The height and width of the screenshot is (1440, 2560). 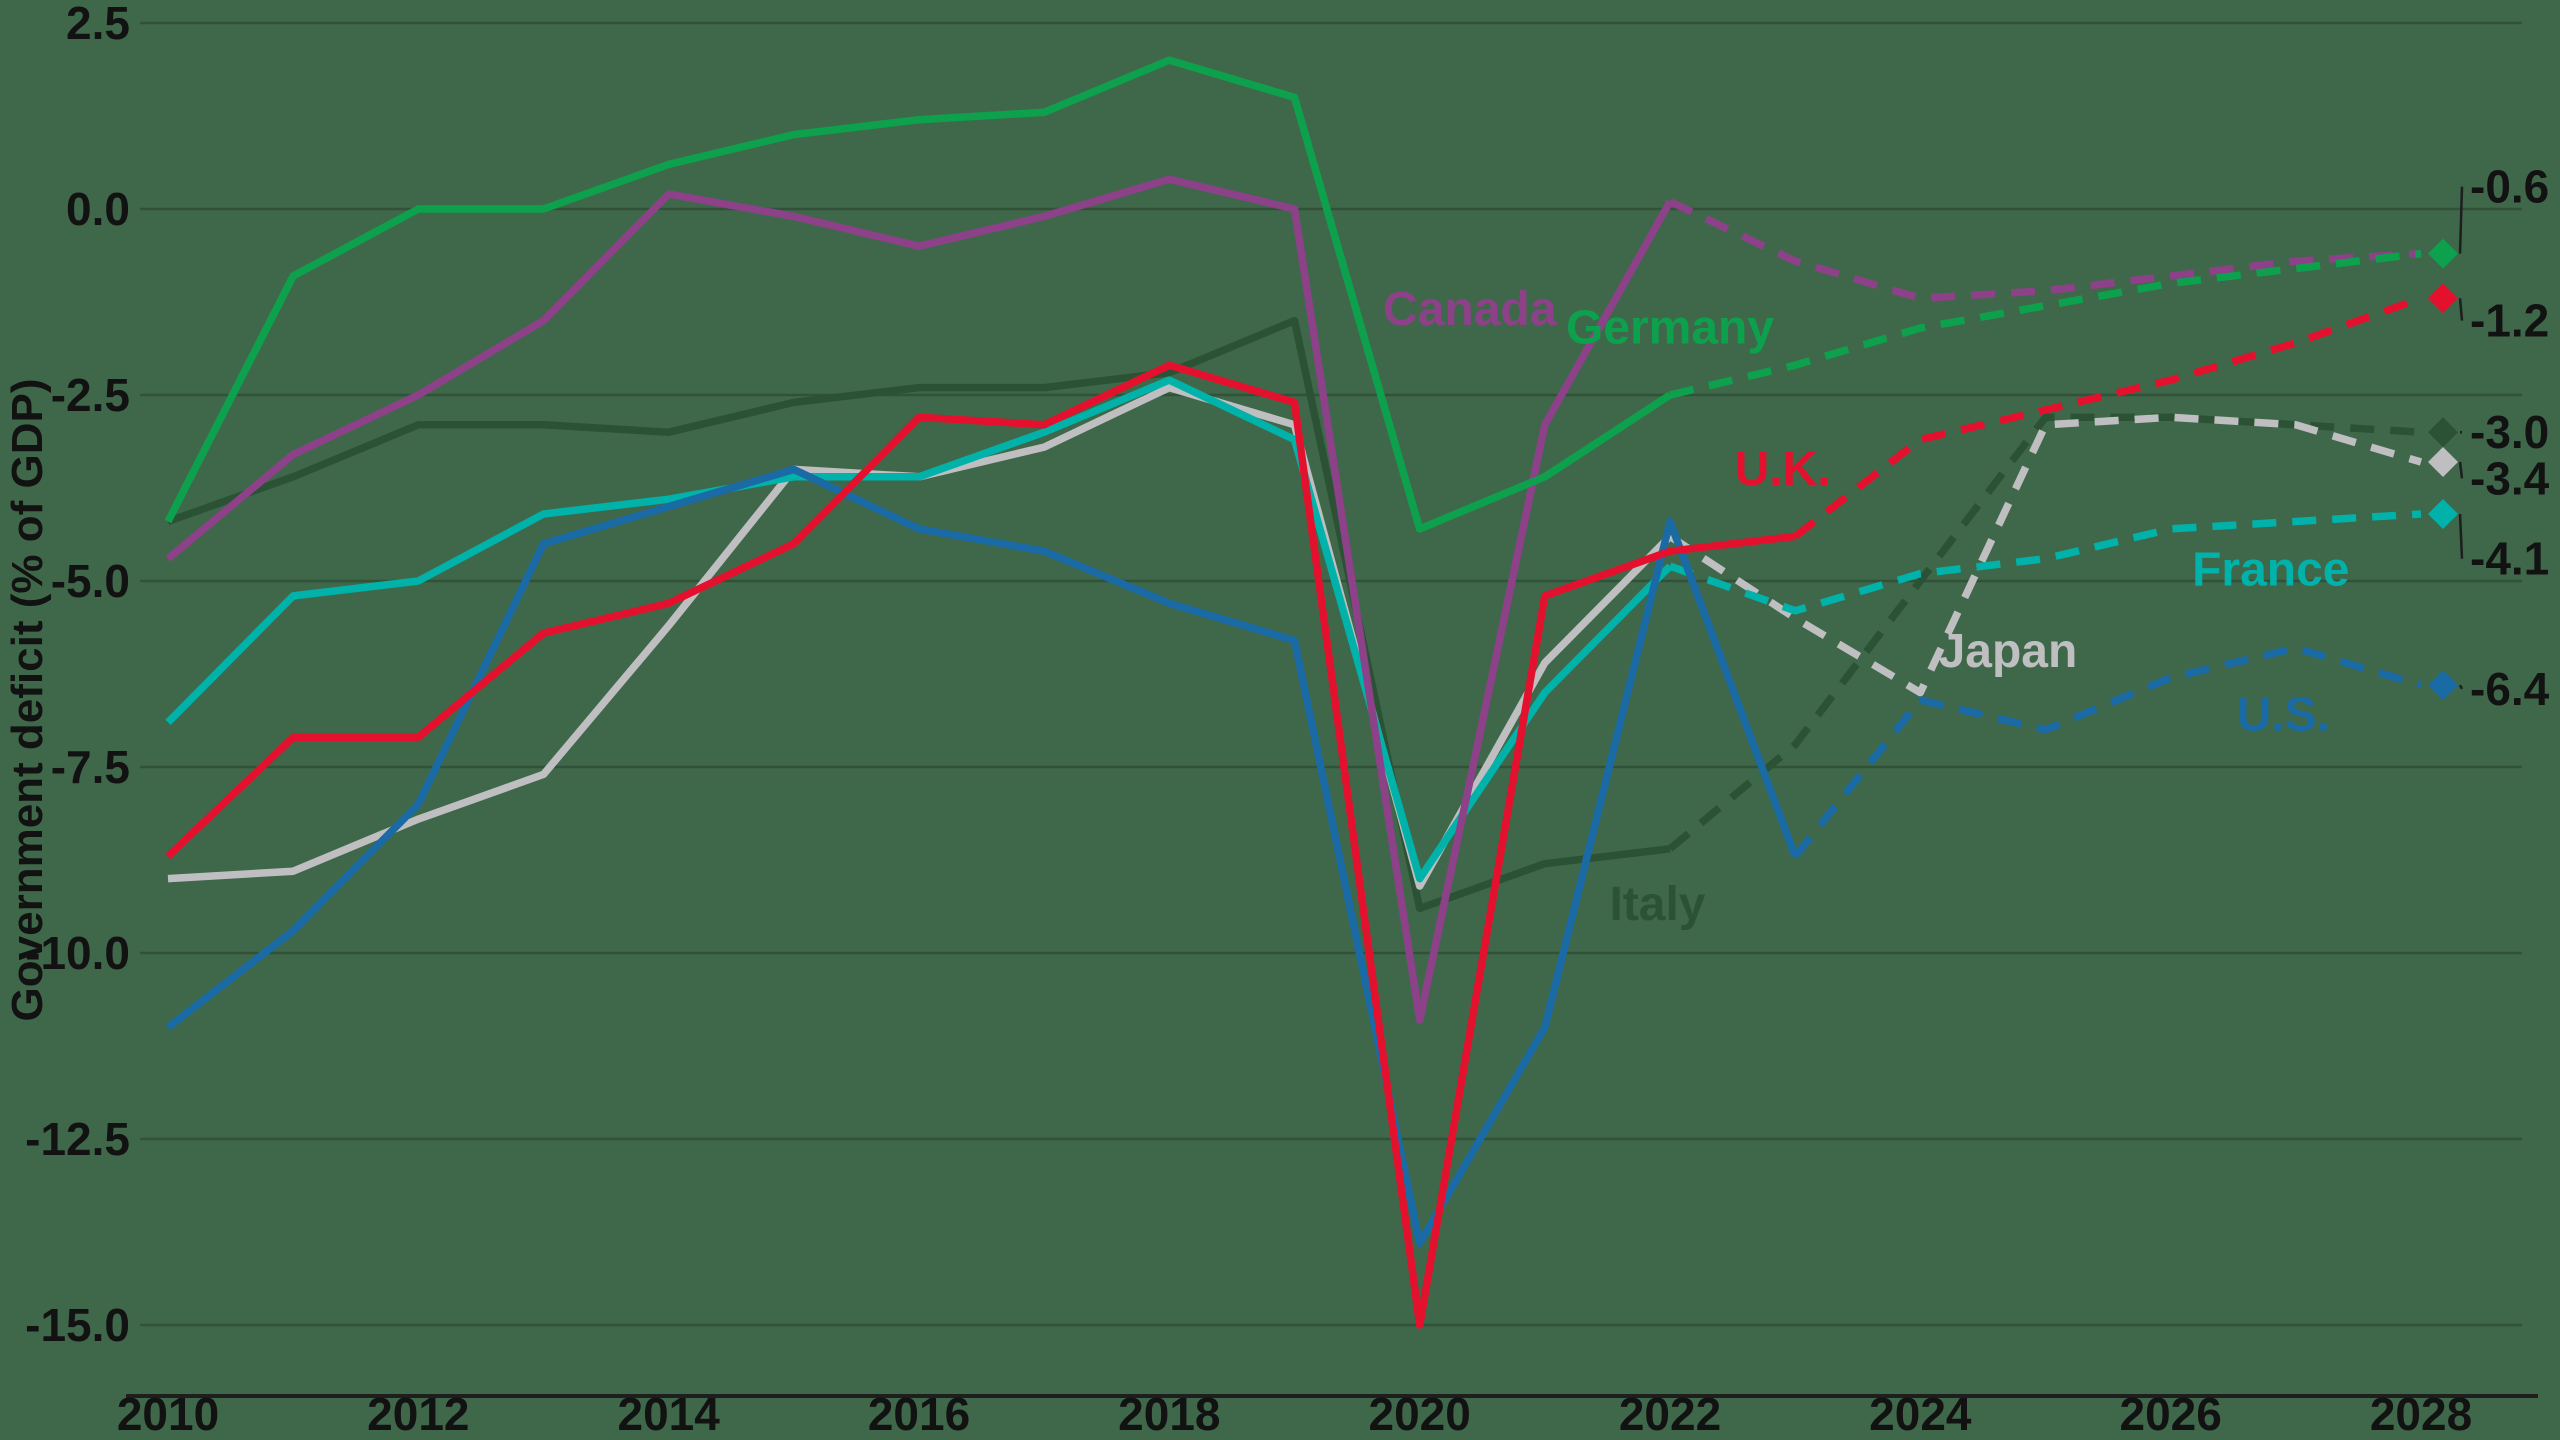 I want to click on end-connector-u-k, so click(x=2461, y=309).